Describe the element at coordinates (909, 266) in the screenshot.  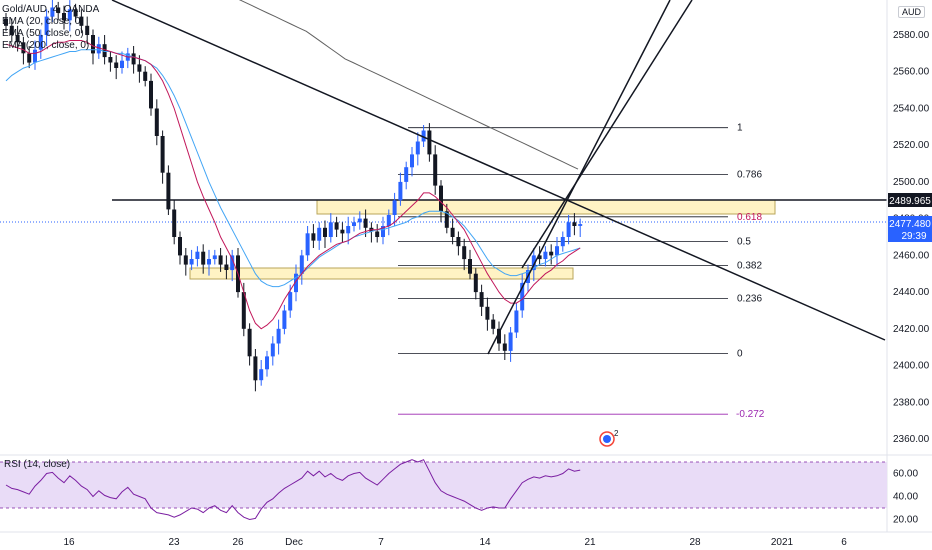
I see `price-axis` at that location.